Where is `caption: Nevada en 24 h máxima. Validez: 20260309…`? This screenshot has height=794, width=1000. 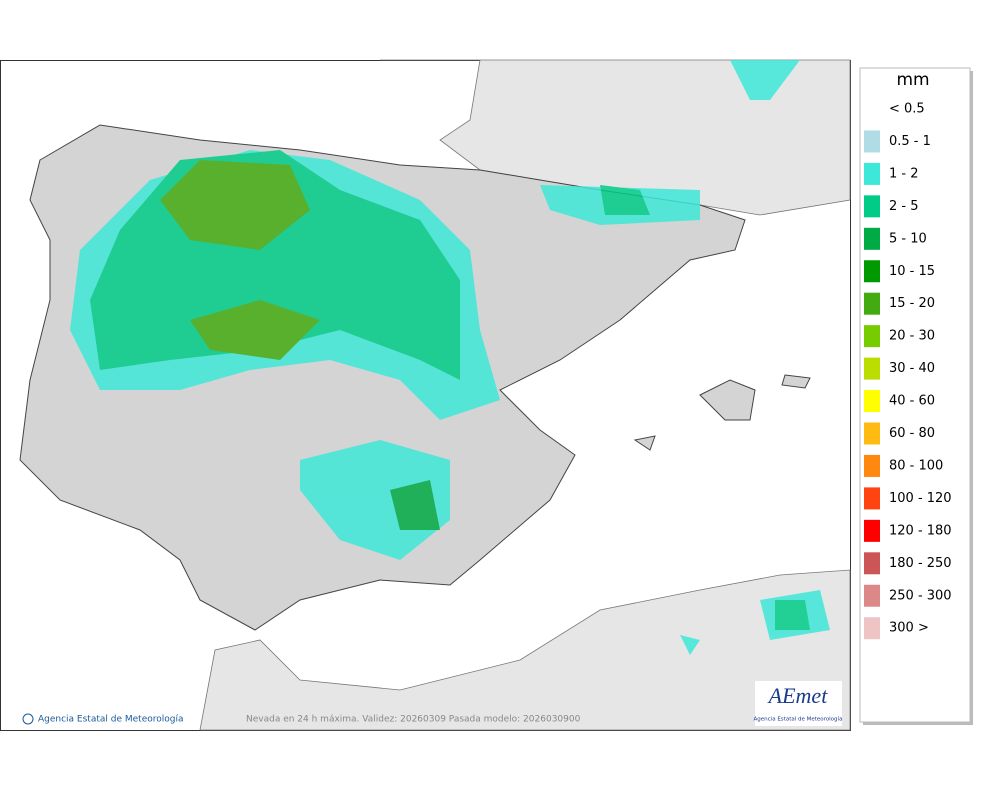 caption: Nevada en 24 h máxima. Validez: 20260309… is located at coordinates (413, 720).